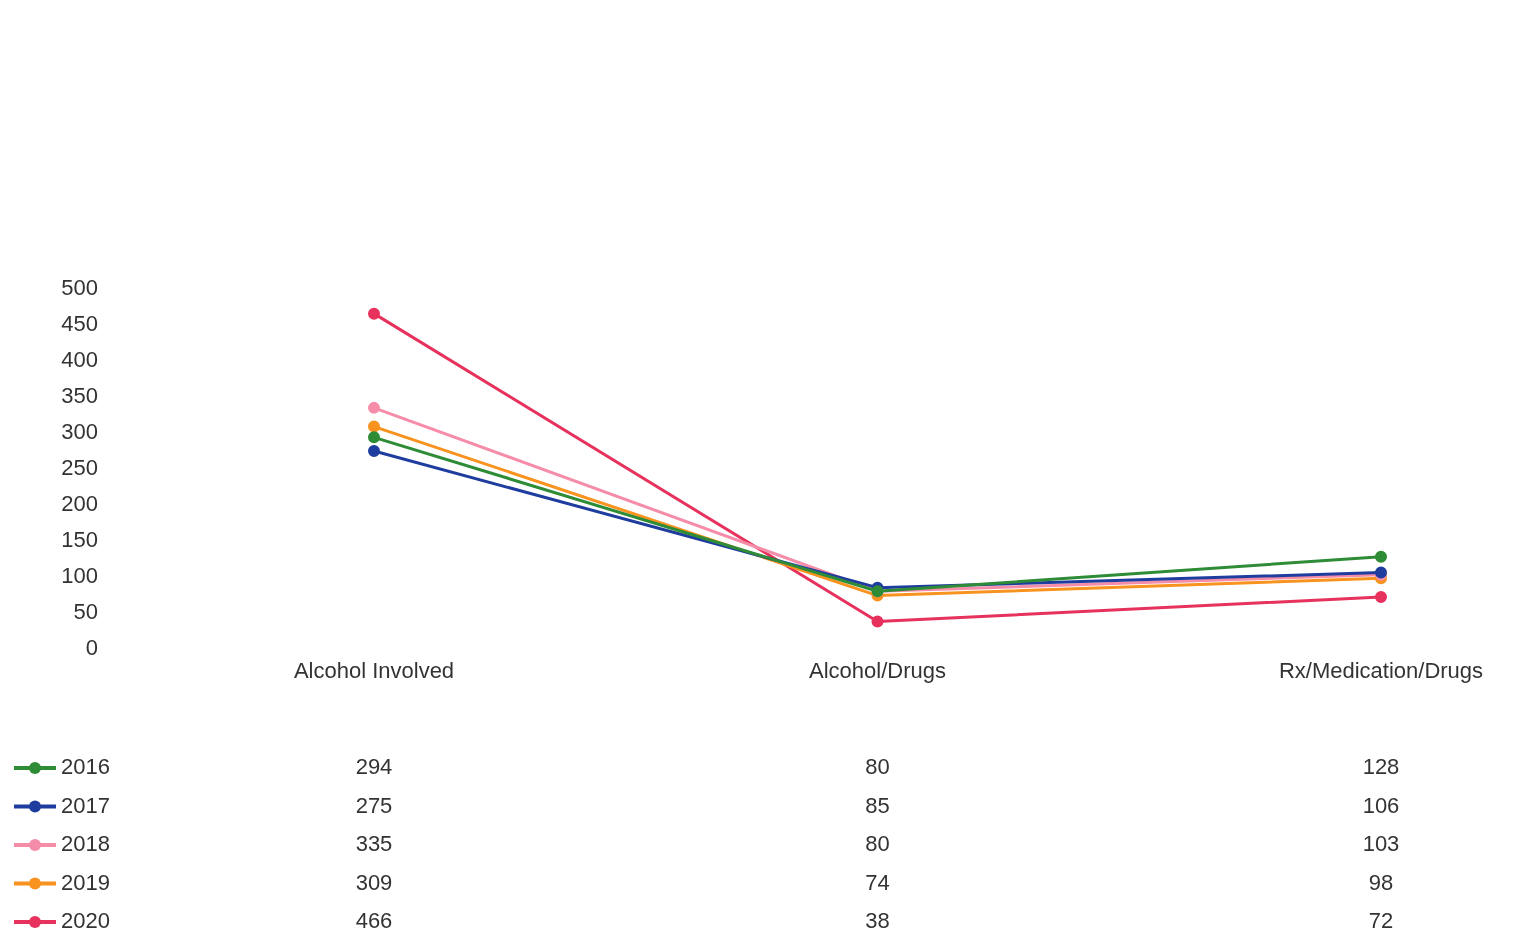 The image size is (1514, 938). What do you see at coordinates (79, 324) in the screenshot?
I see `y-tick-label: 450` at bounding box center [79, 324].